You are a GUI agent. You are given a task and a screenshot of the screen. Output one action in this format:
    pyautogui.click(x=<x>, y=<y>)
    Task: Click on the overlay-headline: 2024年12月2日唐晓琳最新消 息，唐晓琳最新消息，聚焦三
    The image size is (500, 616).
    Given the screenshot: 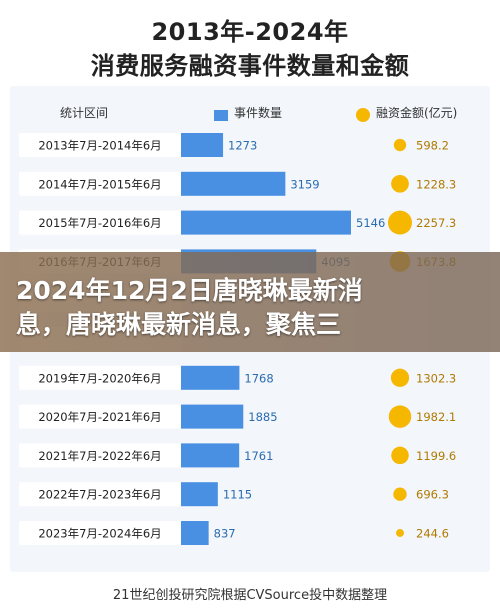 What is the action you would take?
    pyautogui.click(x=258, y=308)
    